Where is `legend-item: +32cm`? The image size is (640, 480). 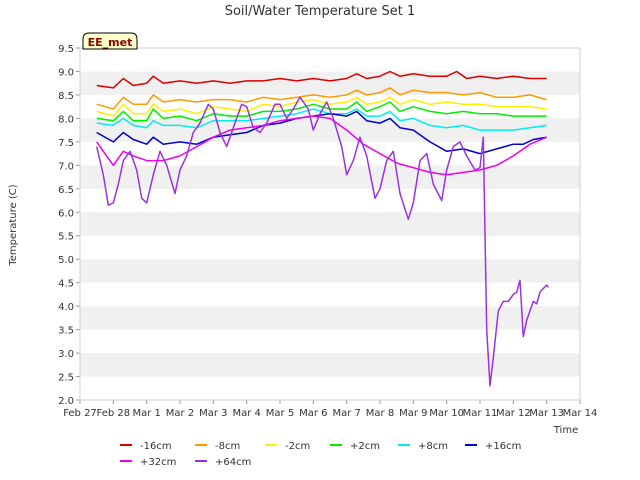 legend-item: +32cm is located at coordinates (148, 462).